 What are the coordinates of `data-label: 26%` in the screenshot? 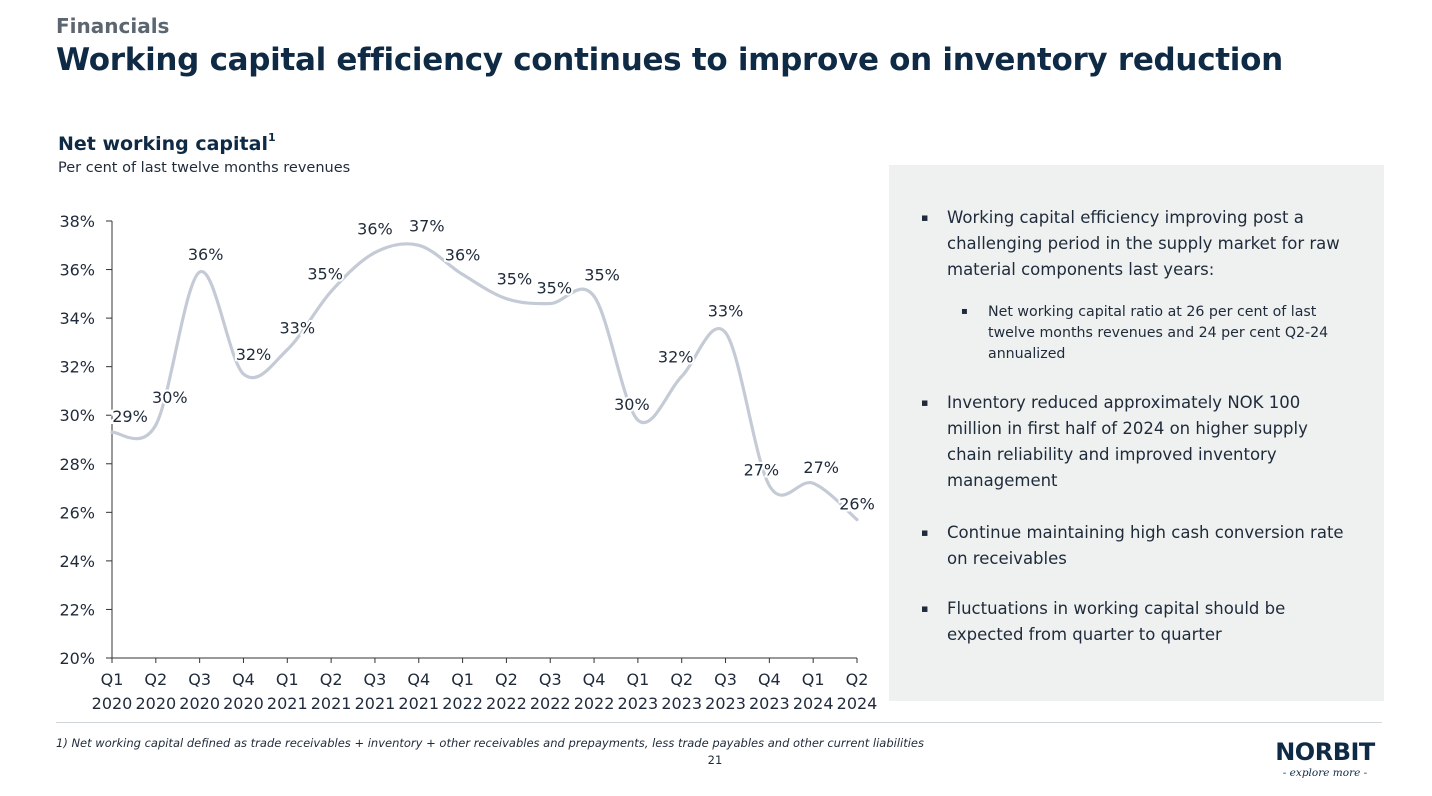 It's located at (857, 504).